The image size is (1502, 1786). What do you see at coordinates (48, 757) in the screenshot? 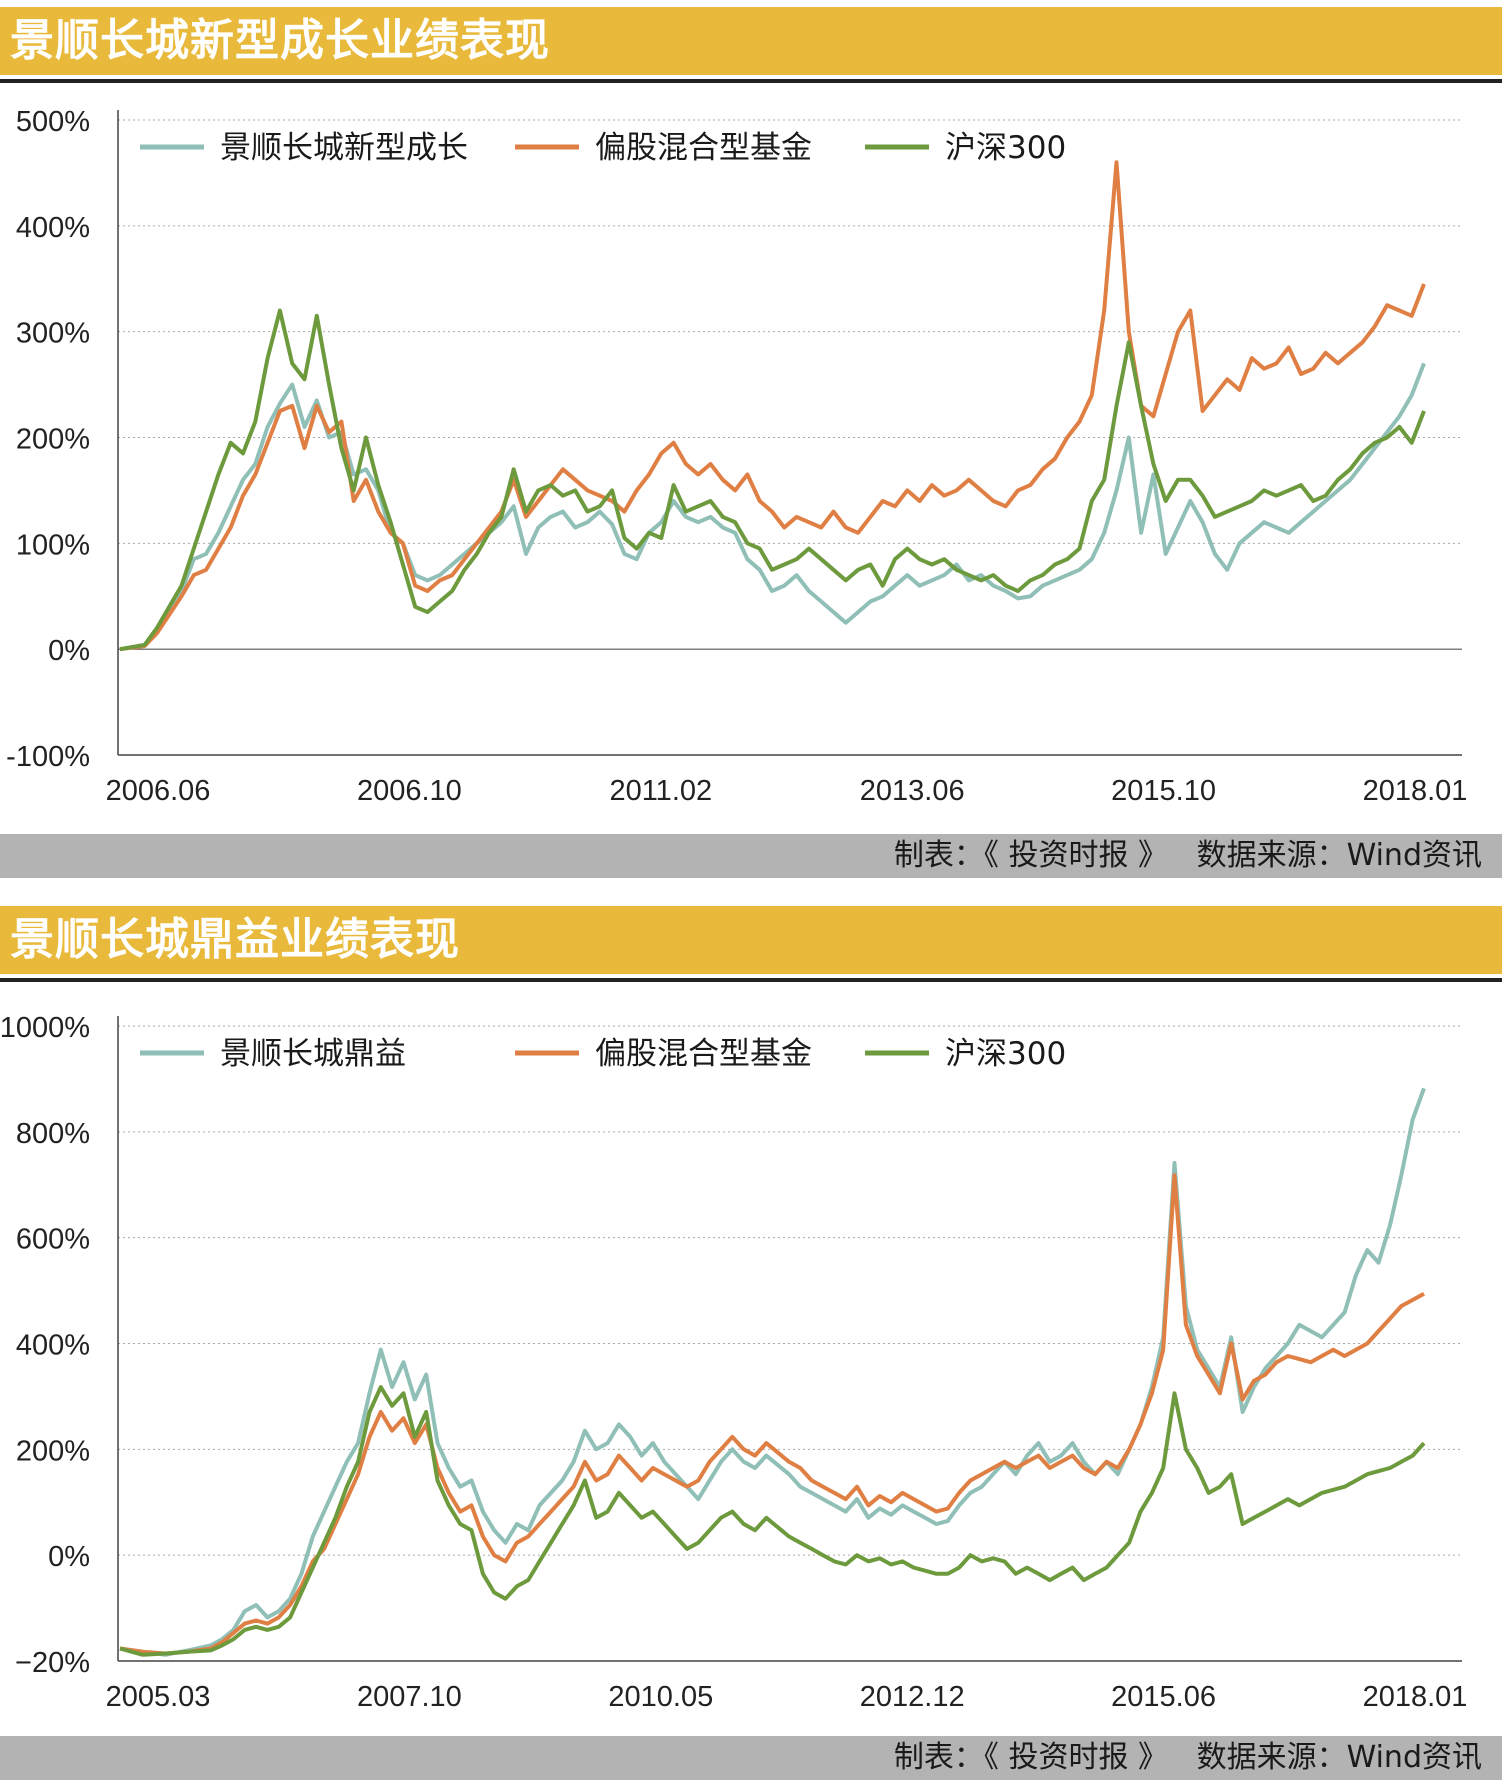
I see `y-tick-label: -100%` at bounding box center [48, 757].